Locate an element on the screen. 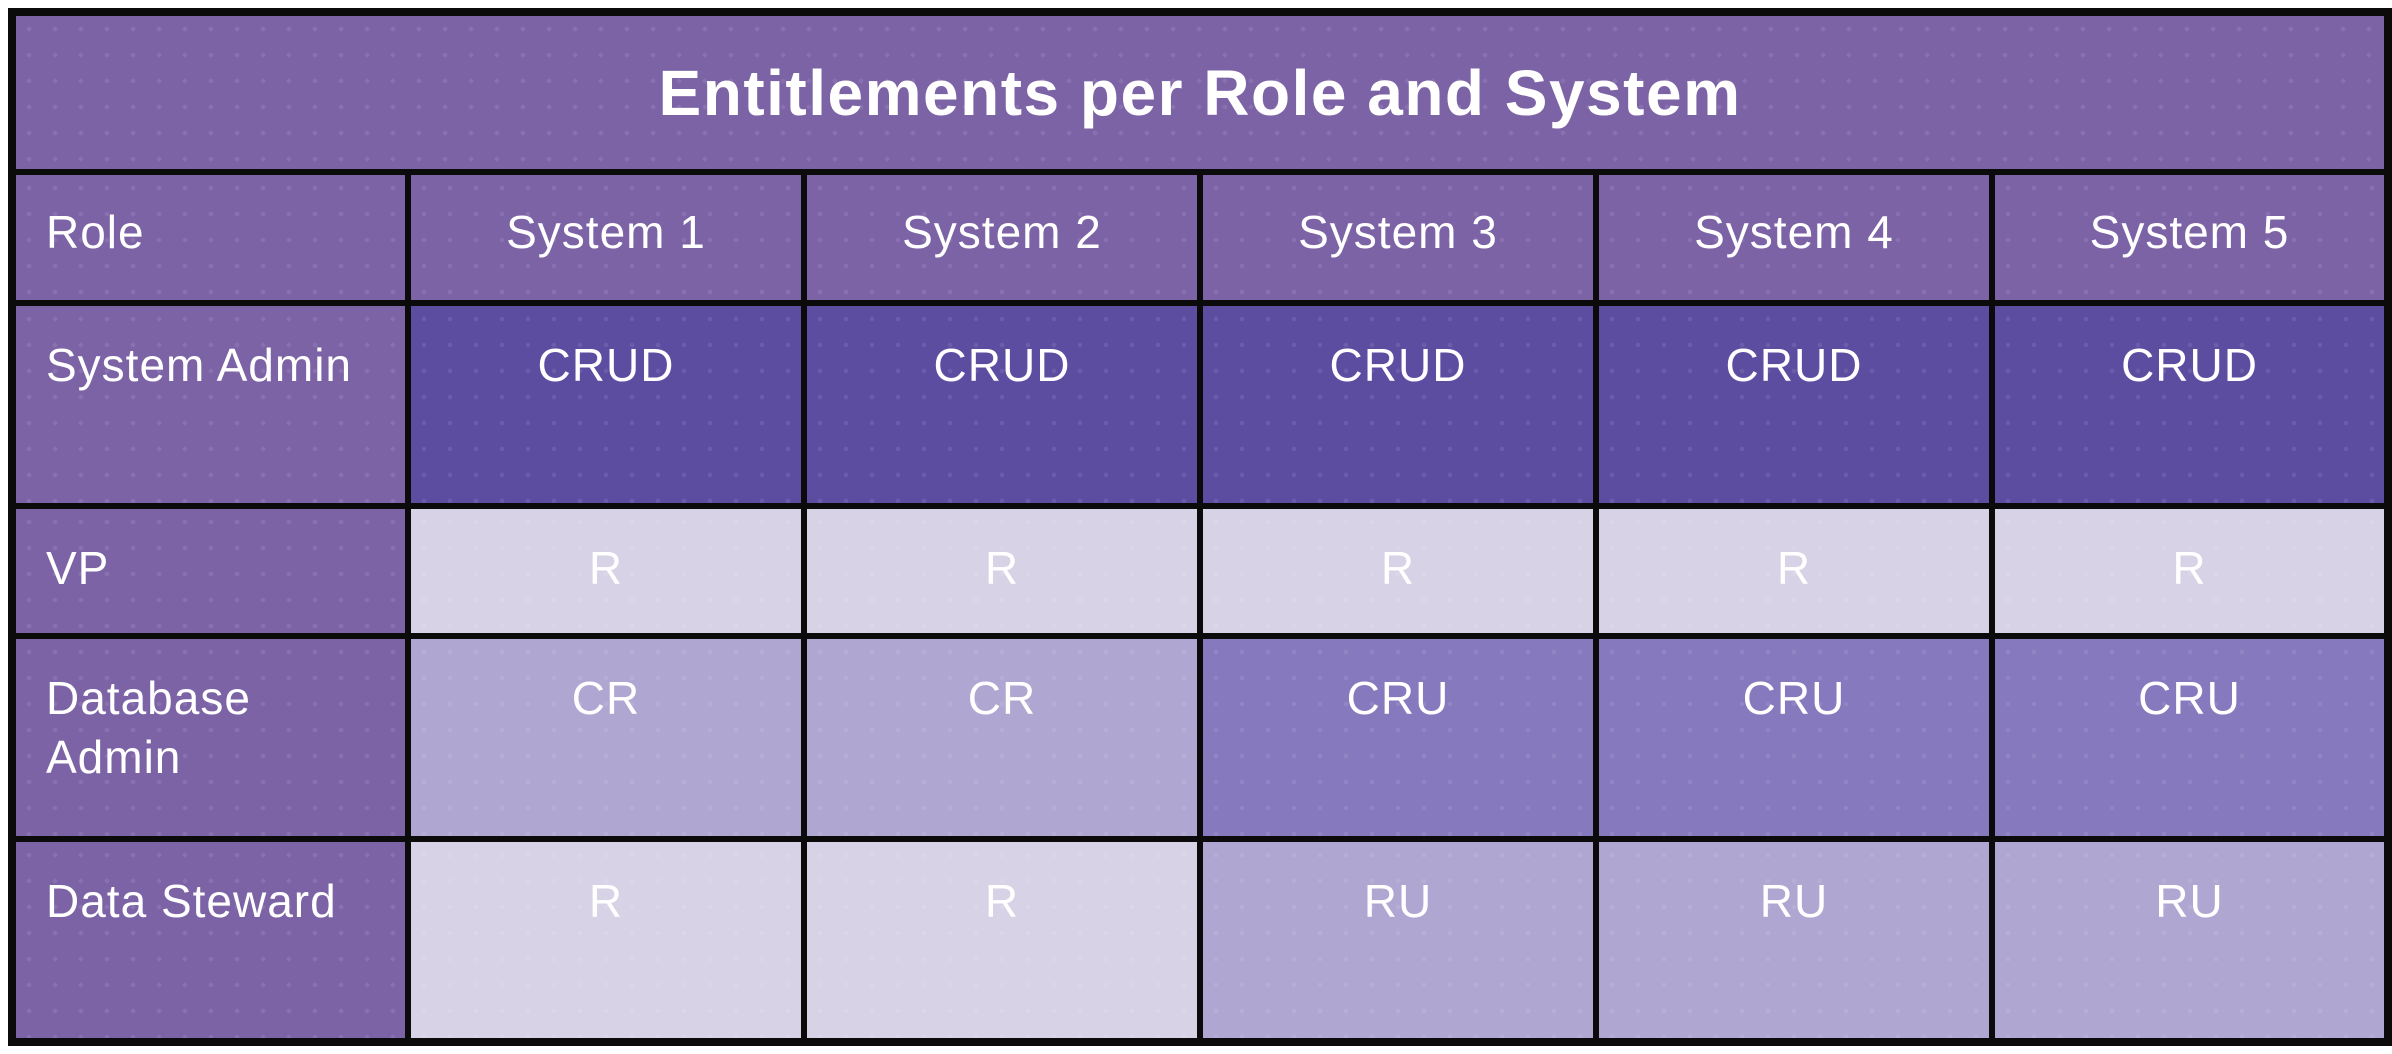  role-cell: Database Admin is located at coordinates (210, 737).